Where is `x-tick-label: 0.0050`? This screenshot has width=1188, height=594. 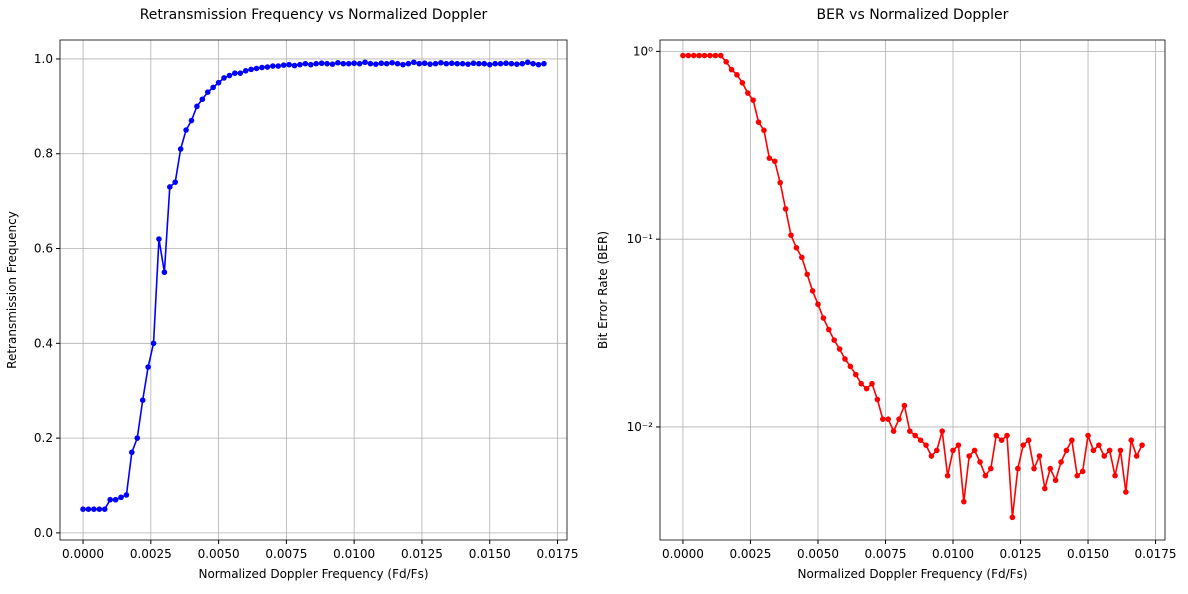
x-tick-label: 0.0050 is located at coordinates (818, 554).